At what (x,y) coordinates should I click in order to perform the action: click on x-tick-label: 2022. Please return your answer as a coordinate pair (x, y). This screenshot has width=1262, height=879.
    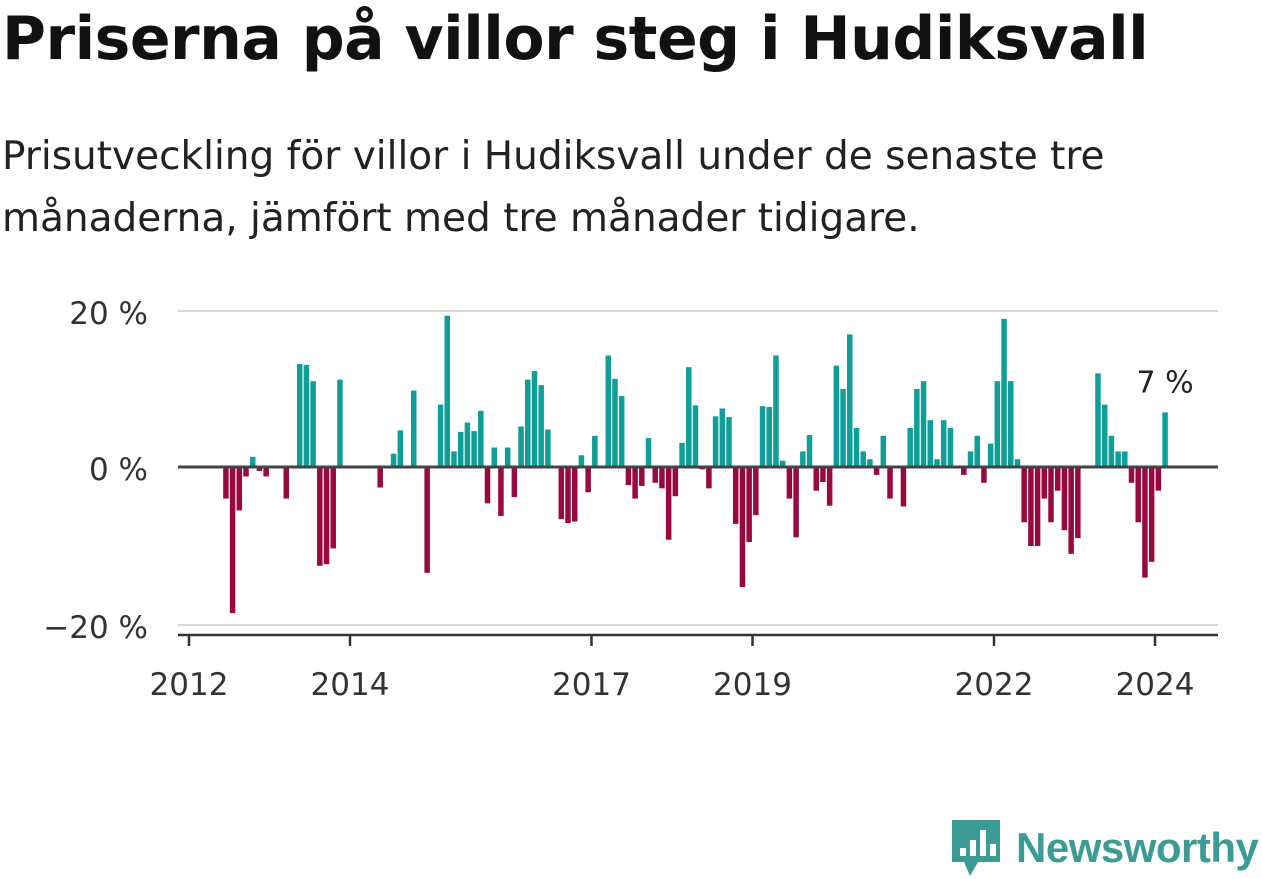
    Looking at the image, I should click on (994, 685).